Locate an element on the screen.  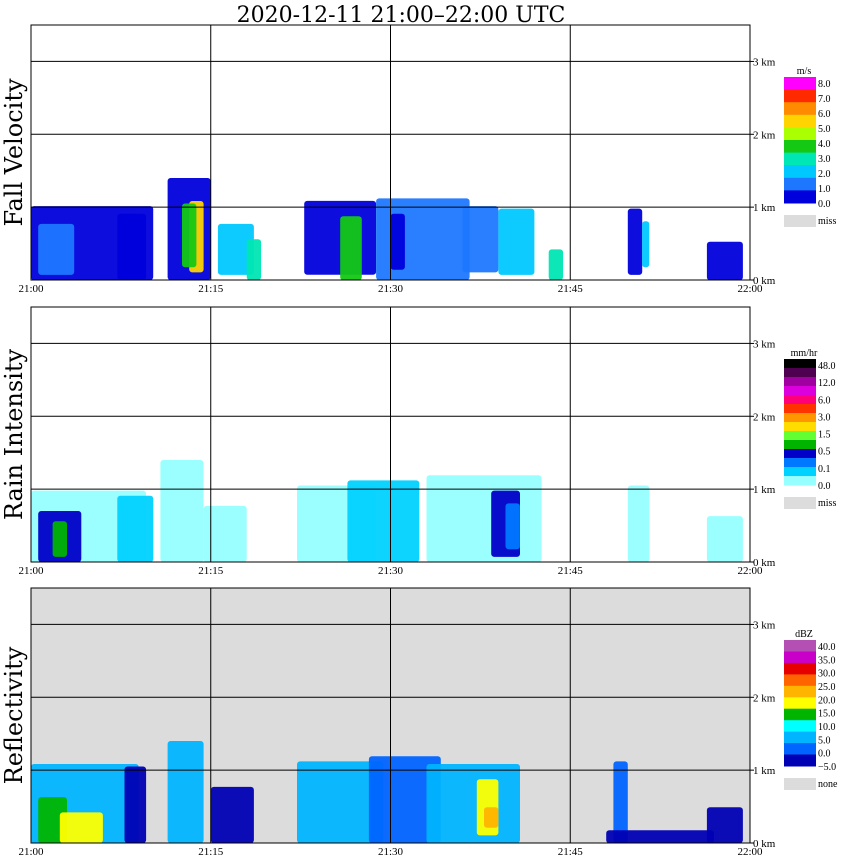
colorbar-label: 8.0 is located at coordinates (824, 84).